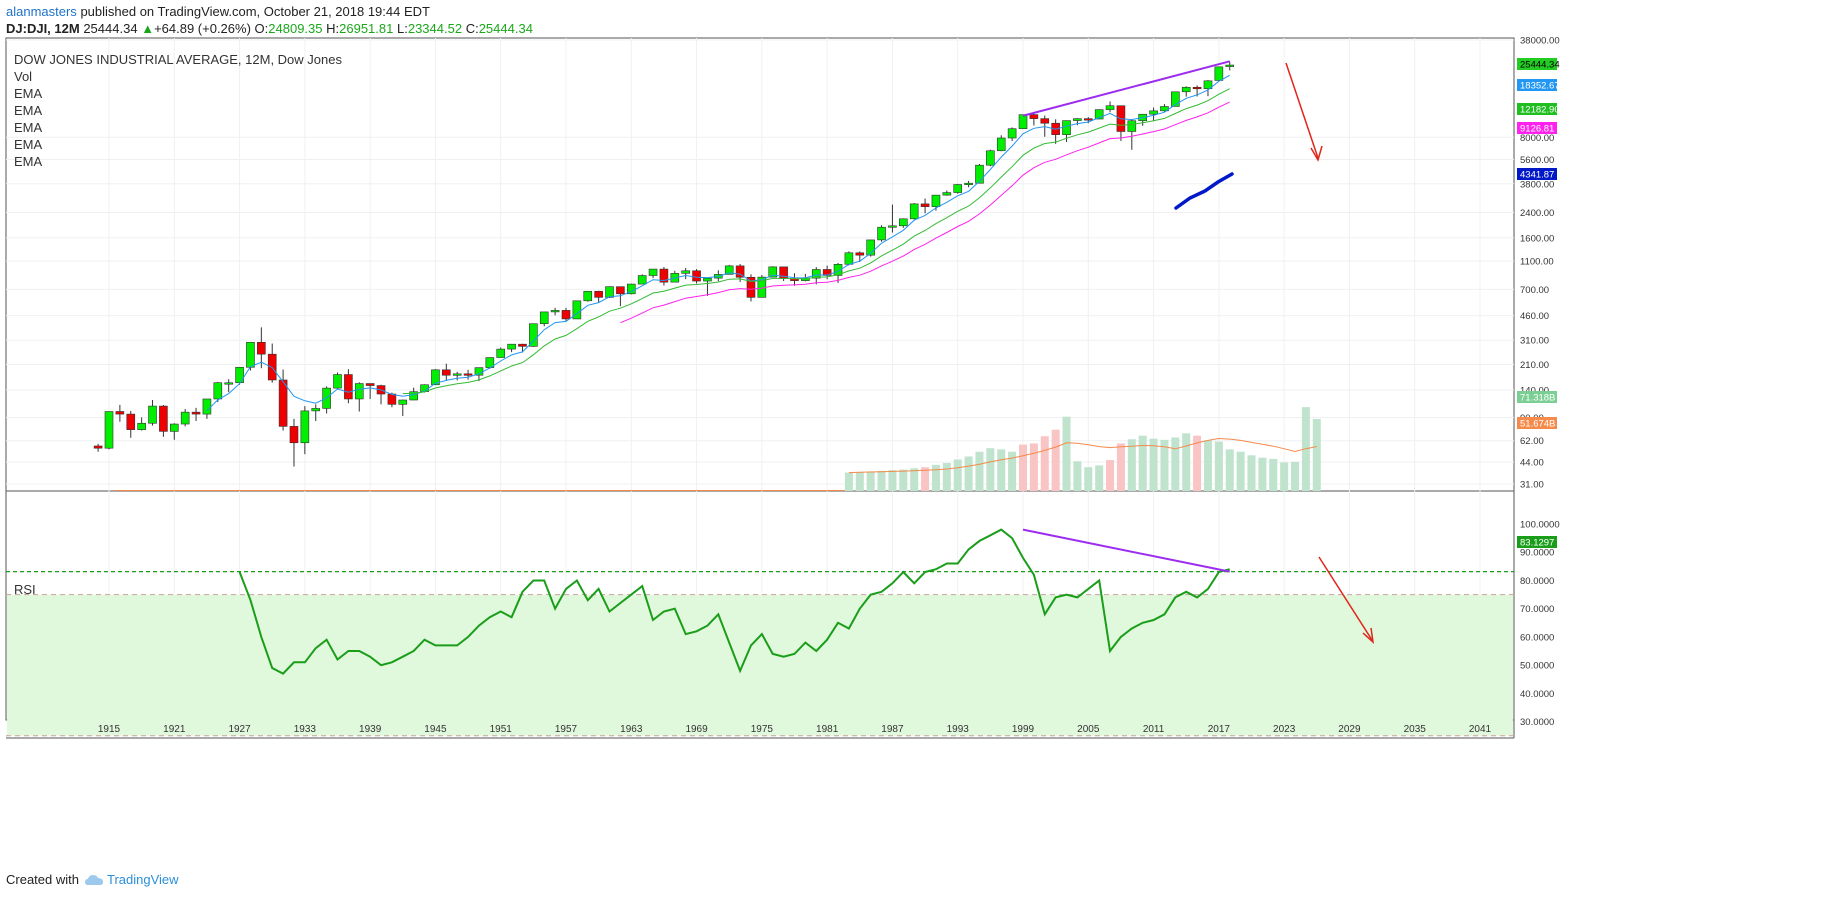 The image size is (1828, 904). I want to click on open-label: O:, so click(261, 28).